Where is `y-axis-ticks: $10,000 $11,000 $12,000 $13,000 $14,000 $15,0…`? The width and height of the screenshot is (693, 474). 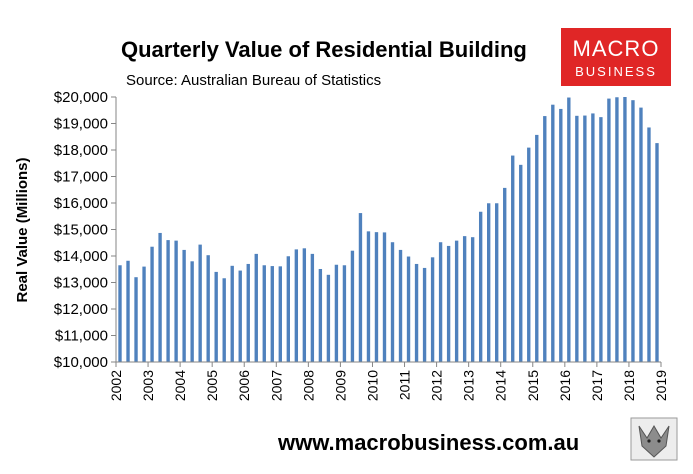 y-axis-ticks: $10,000 $11,000 $12,000 $13,000 $14,000 $15,0… is located at coordinates (85, 230).